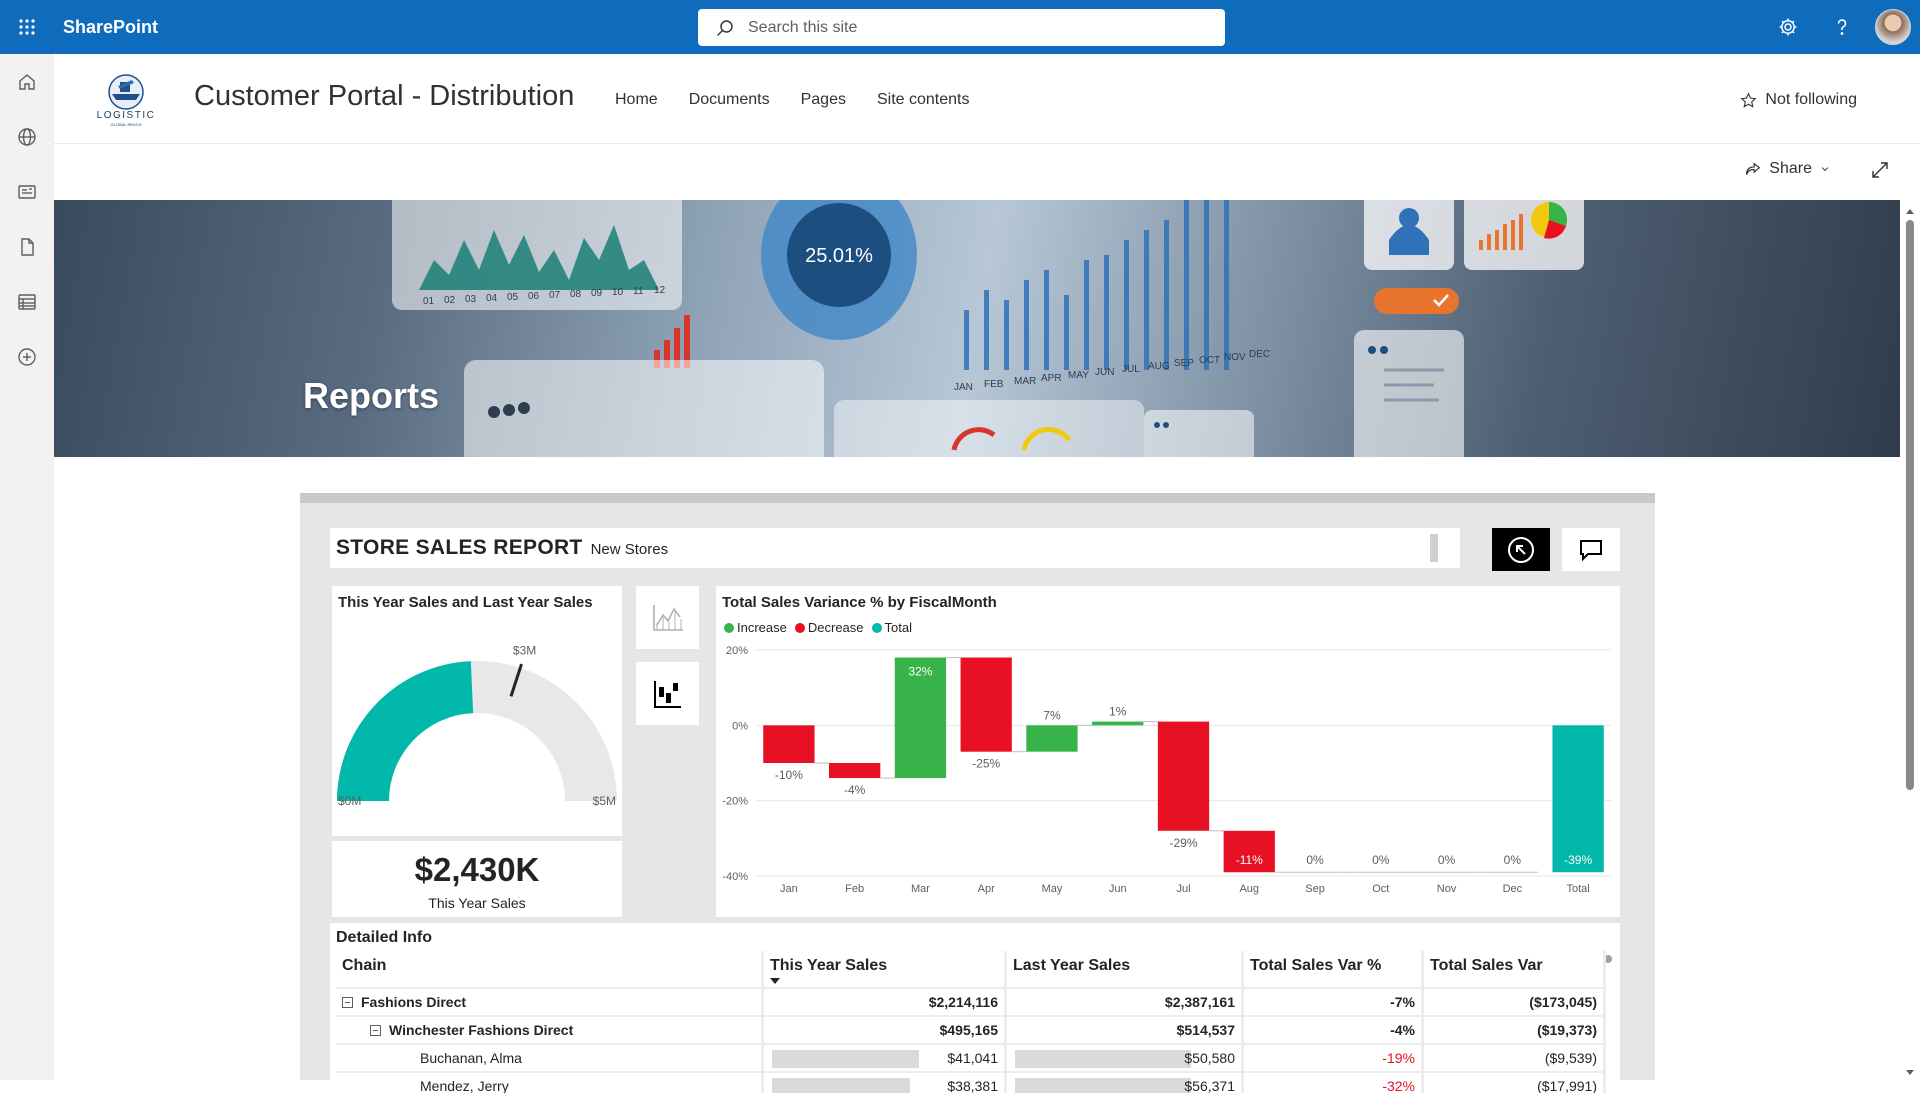  I want to click on comment-button, so click(1591, 549).